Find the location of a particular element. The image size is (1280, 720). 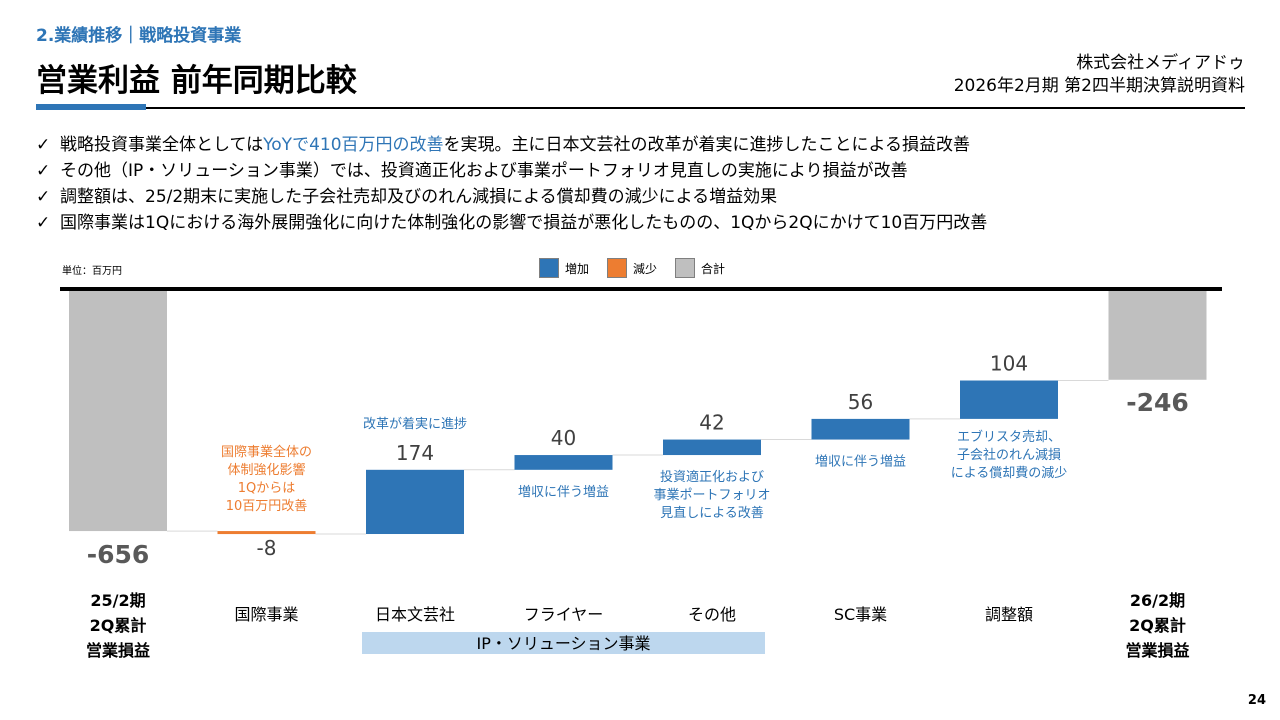

category-label-8: 26/2期 2Q累計営業損益 is located at coordinates (1157, 625).